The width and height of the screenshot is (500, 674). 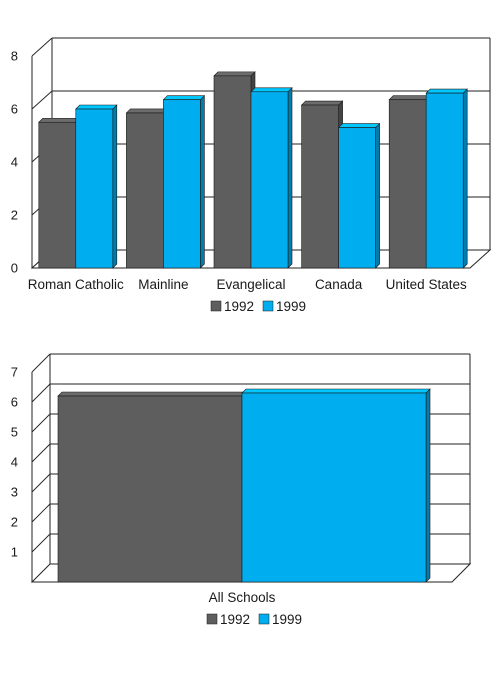 I want to click on bar-1992-canada, so click(x=320, y=186).